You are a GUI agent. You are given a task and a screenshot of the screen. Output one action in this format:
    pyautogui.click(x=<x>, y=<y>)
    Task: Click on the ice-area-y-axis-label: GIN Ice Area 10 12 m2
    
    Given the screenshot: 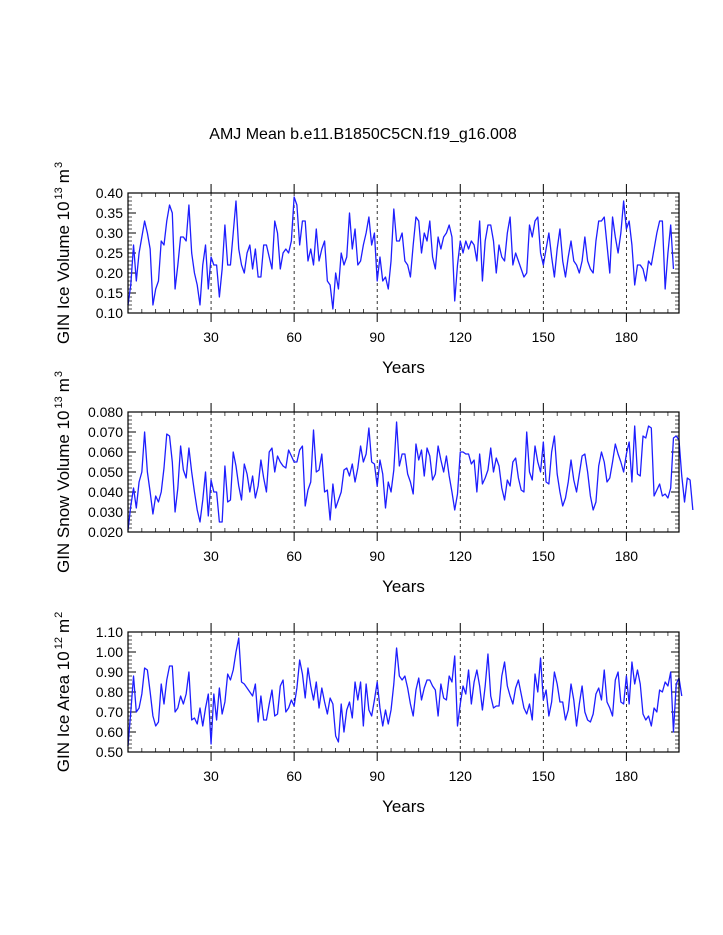 What is the action you would take?
    pyautogui.click(x=63, y=692)
    